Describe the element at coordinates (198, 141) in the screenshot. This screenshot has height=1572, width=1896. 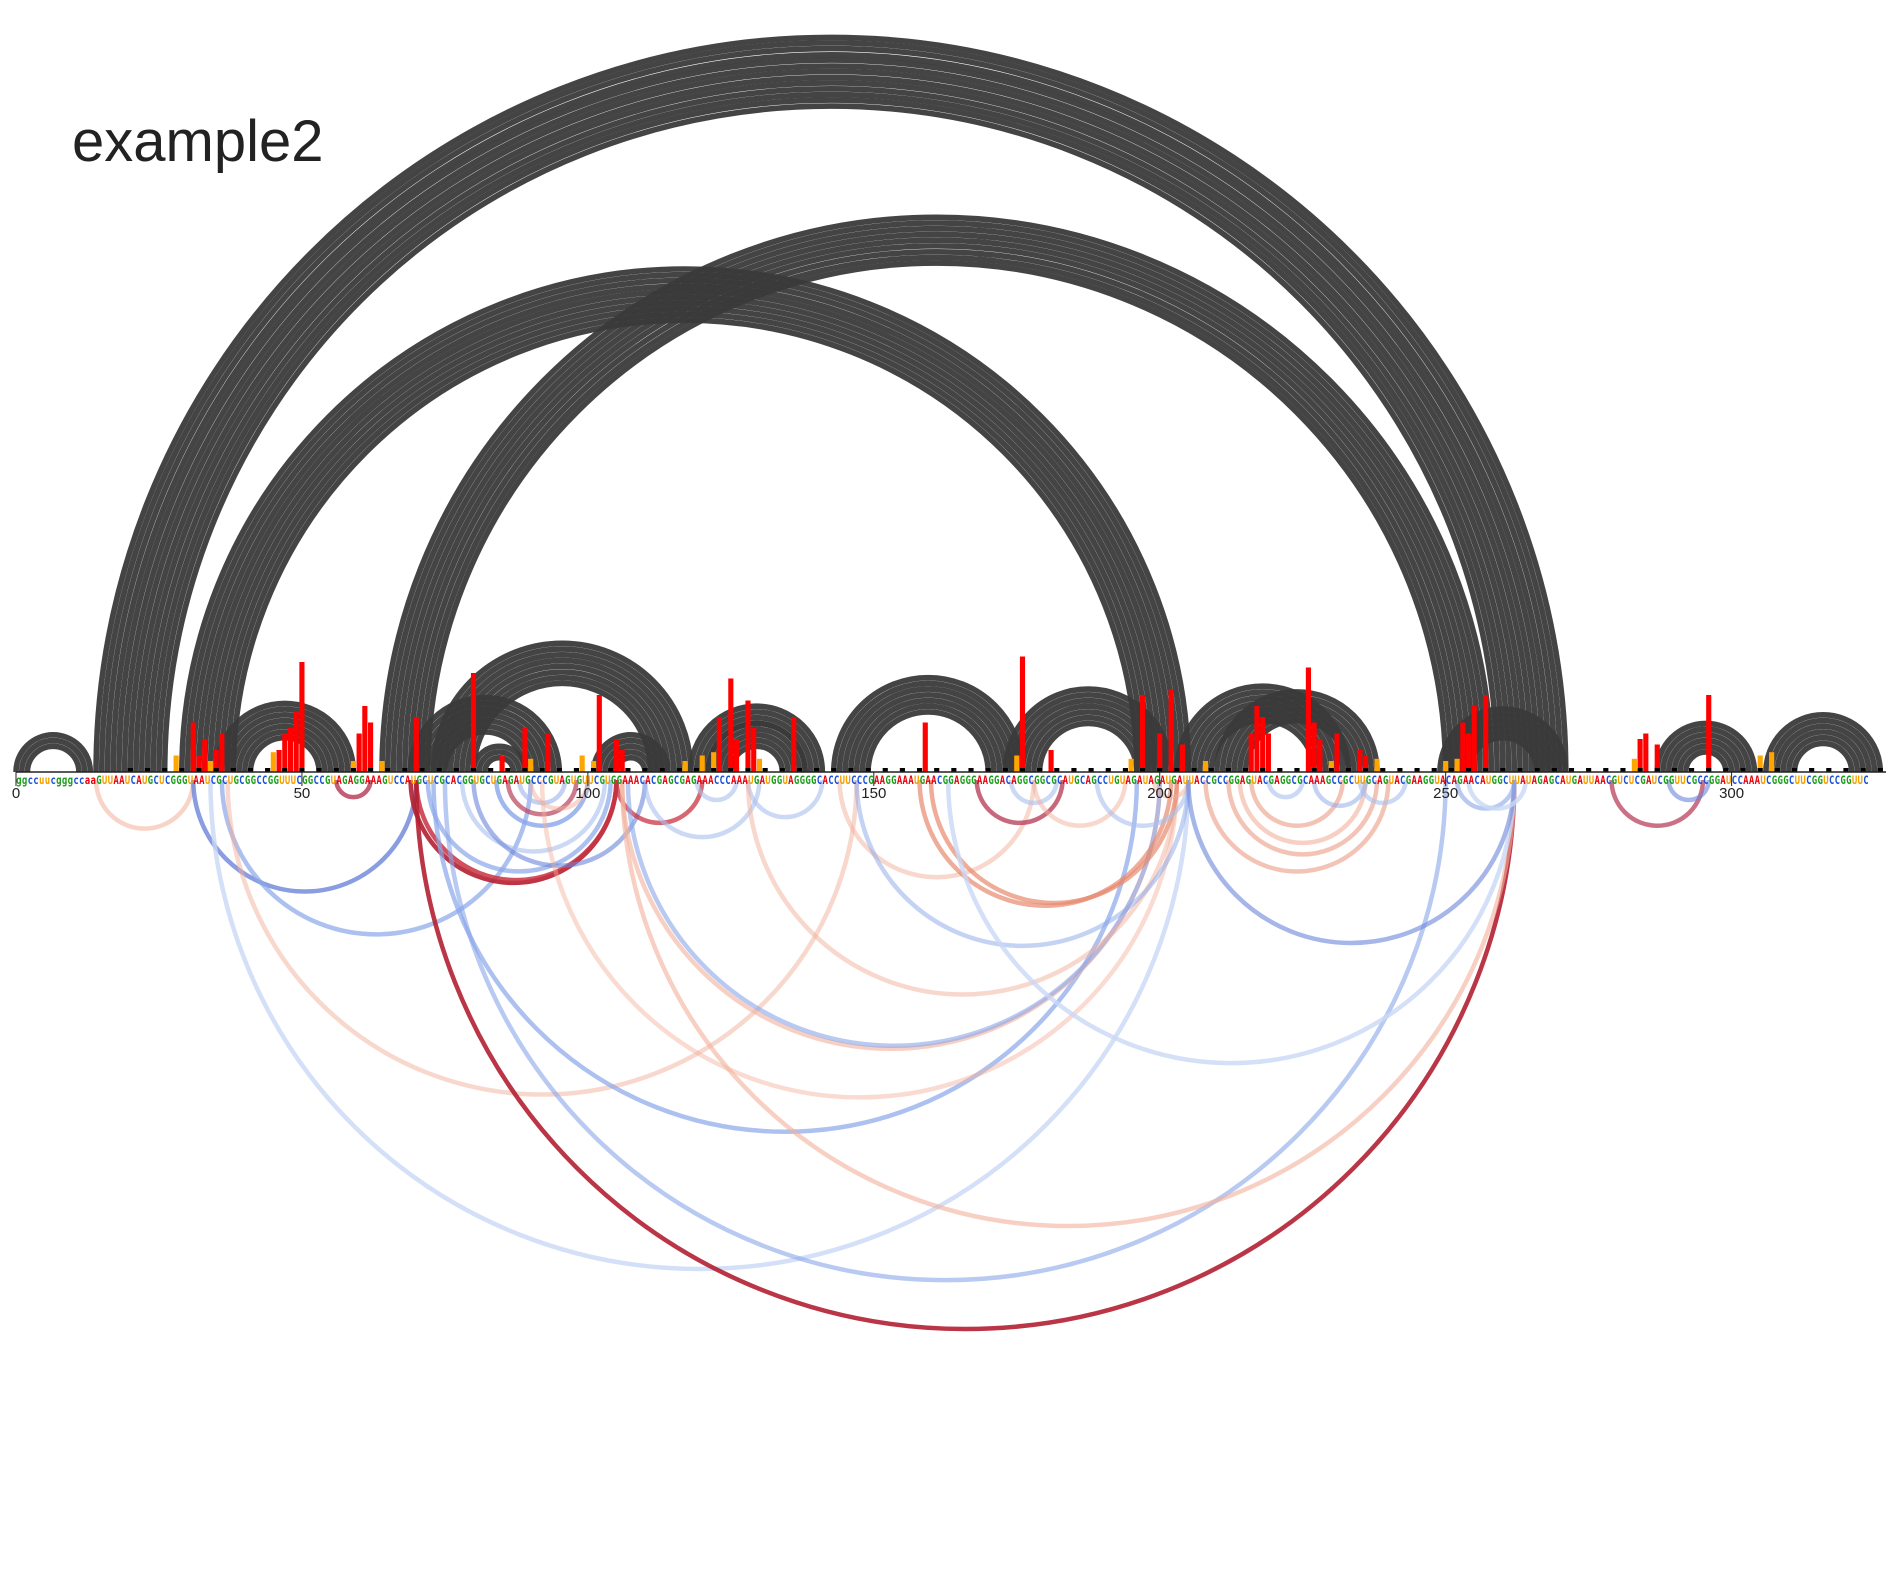
I see `plot-title: example2` at that location.